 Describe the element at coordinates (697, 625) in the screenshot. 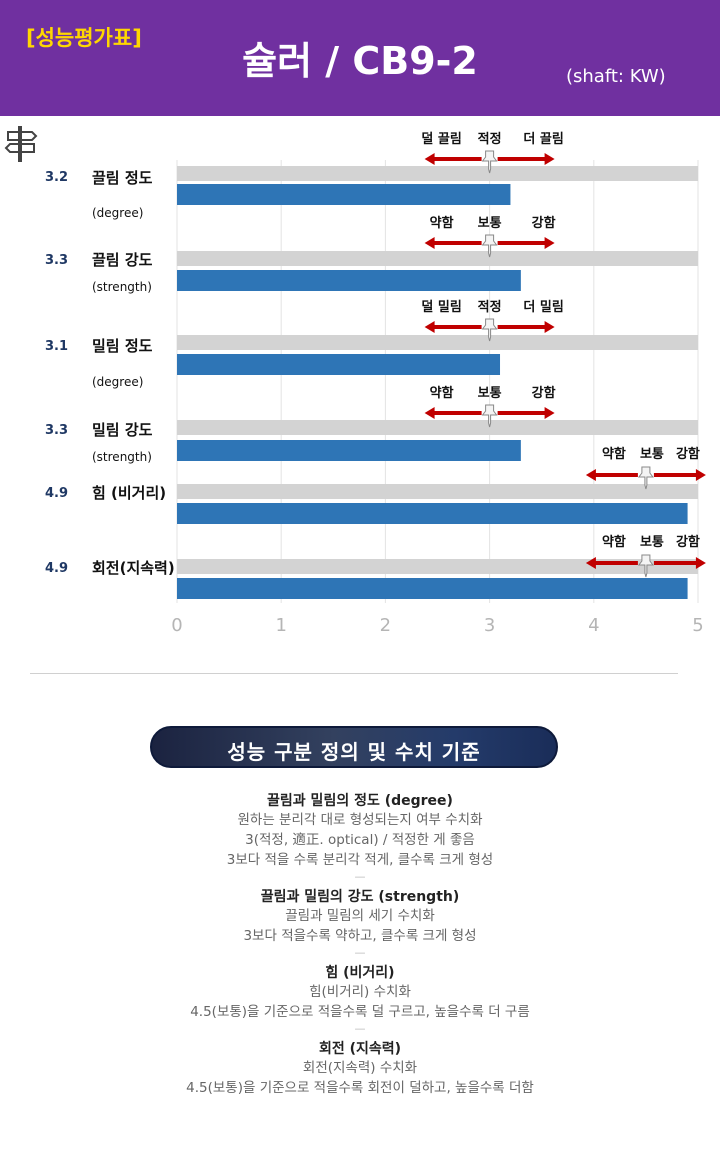

I see `x-tick-label: 5` at that location.